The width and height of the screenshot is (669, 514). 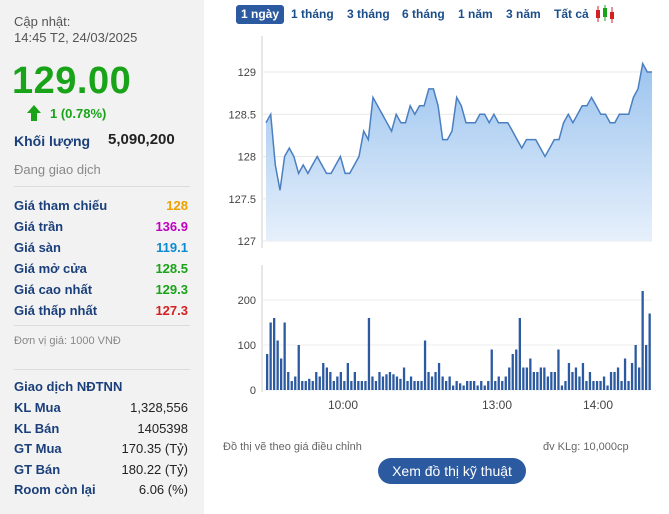 What do you see at coordinates (475, 14) in the screenshot?
I see `tab-range: 1 năm` at bounding box center [475, 14].